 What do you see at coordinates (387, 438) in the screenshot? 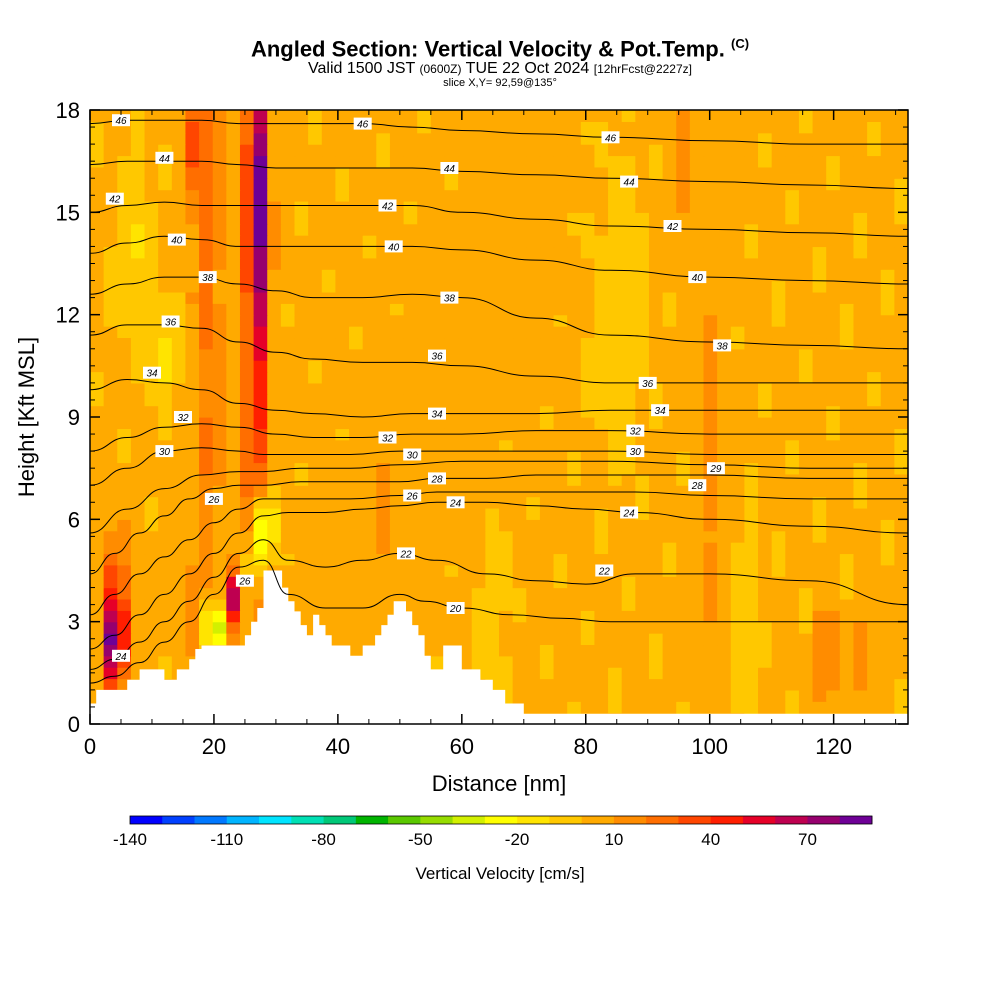
I see `contour-label-32: 32` at bounding box center [387, 438].